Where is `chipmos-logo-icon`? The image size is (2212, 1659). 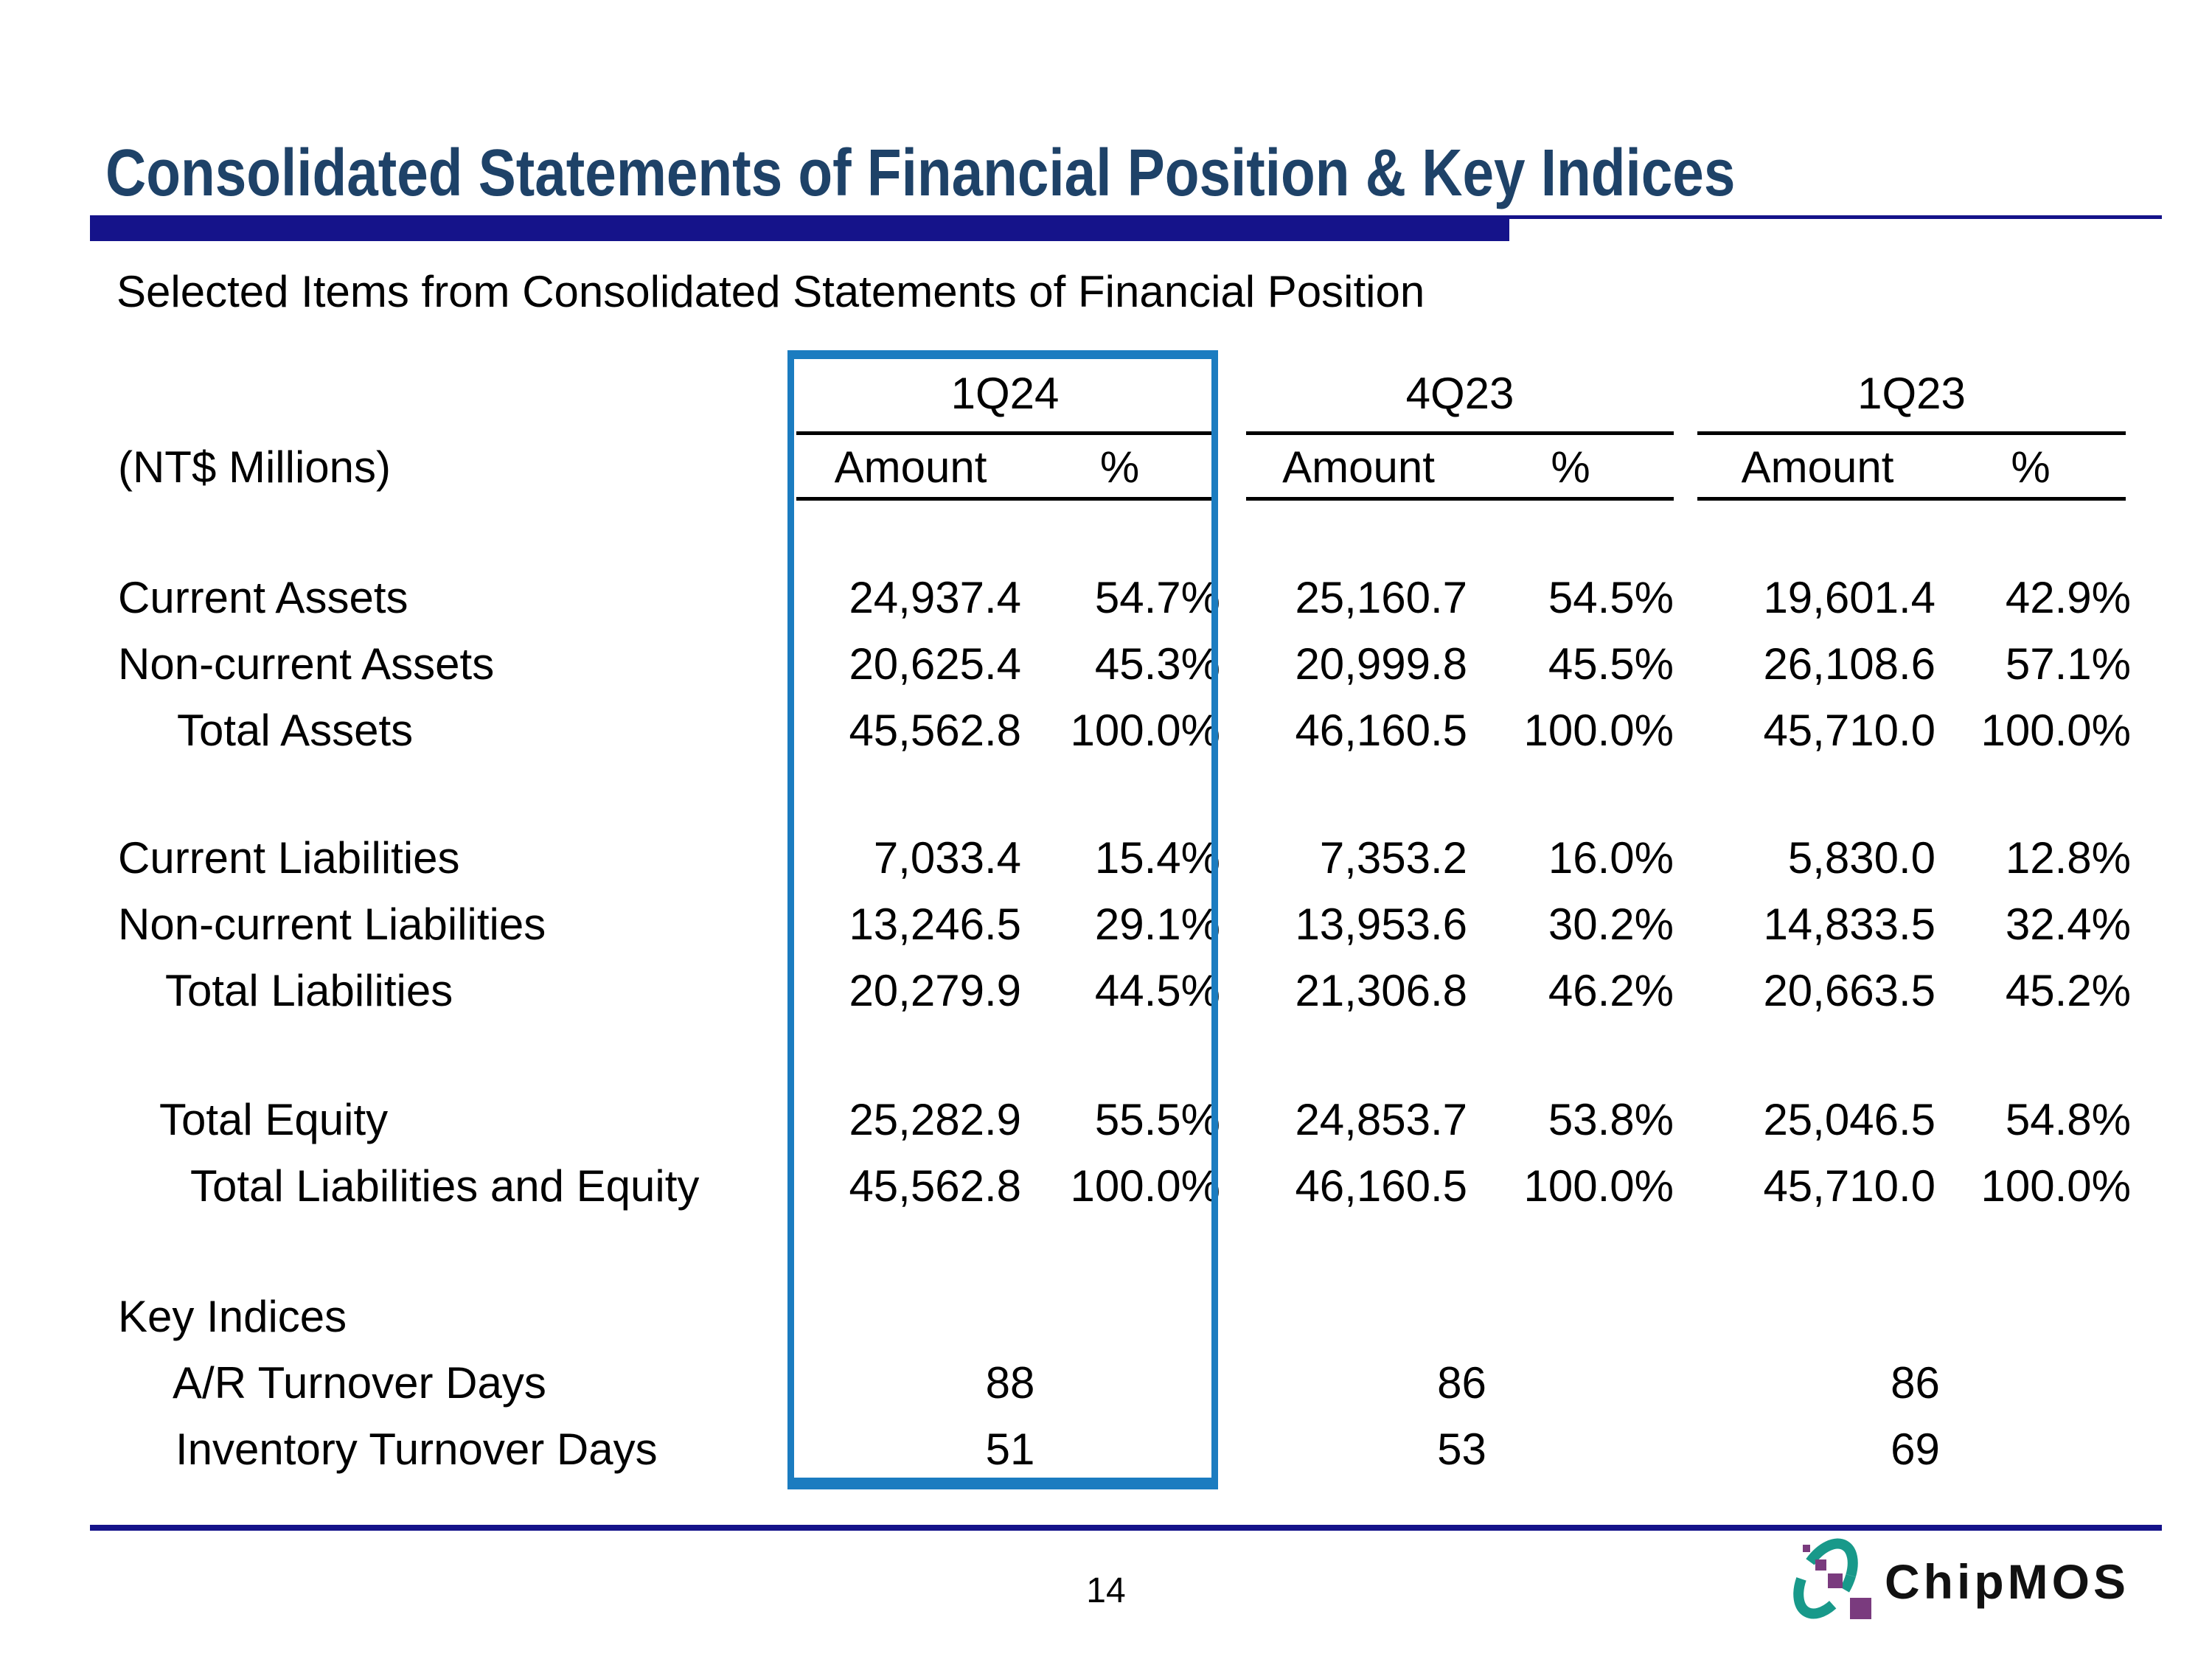 chipmos-logo-icon is located at coordinates (1832, 1578).